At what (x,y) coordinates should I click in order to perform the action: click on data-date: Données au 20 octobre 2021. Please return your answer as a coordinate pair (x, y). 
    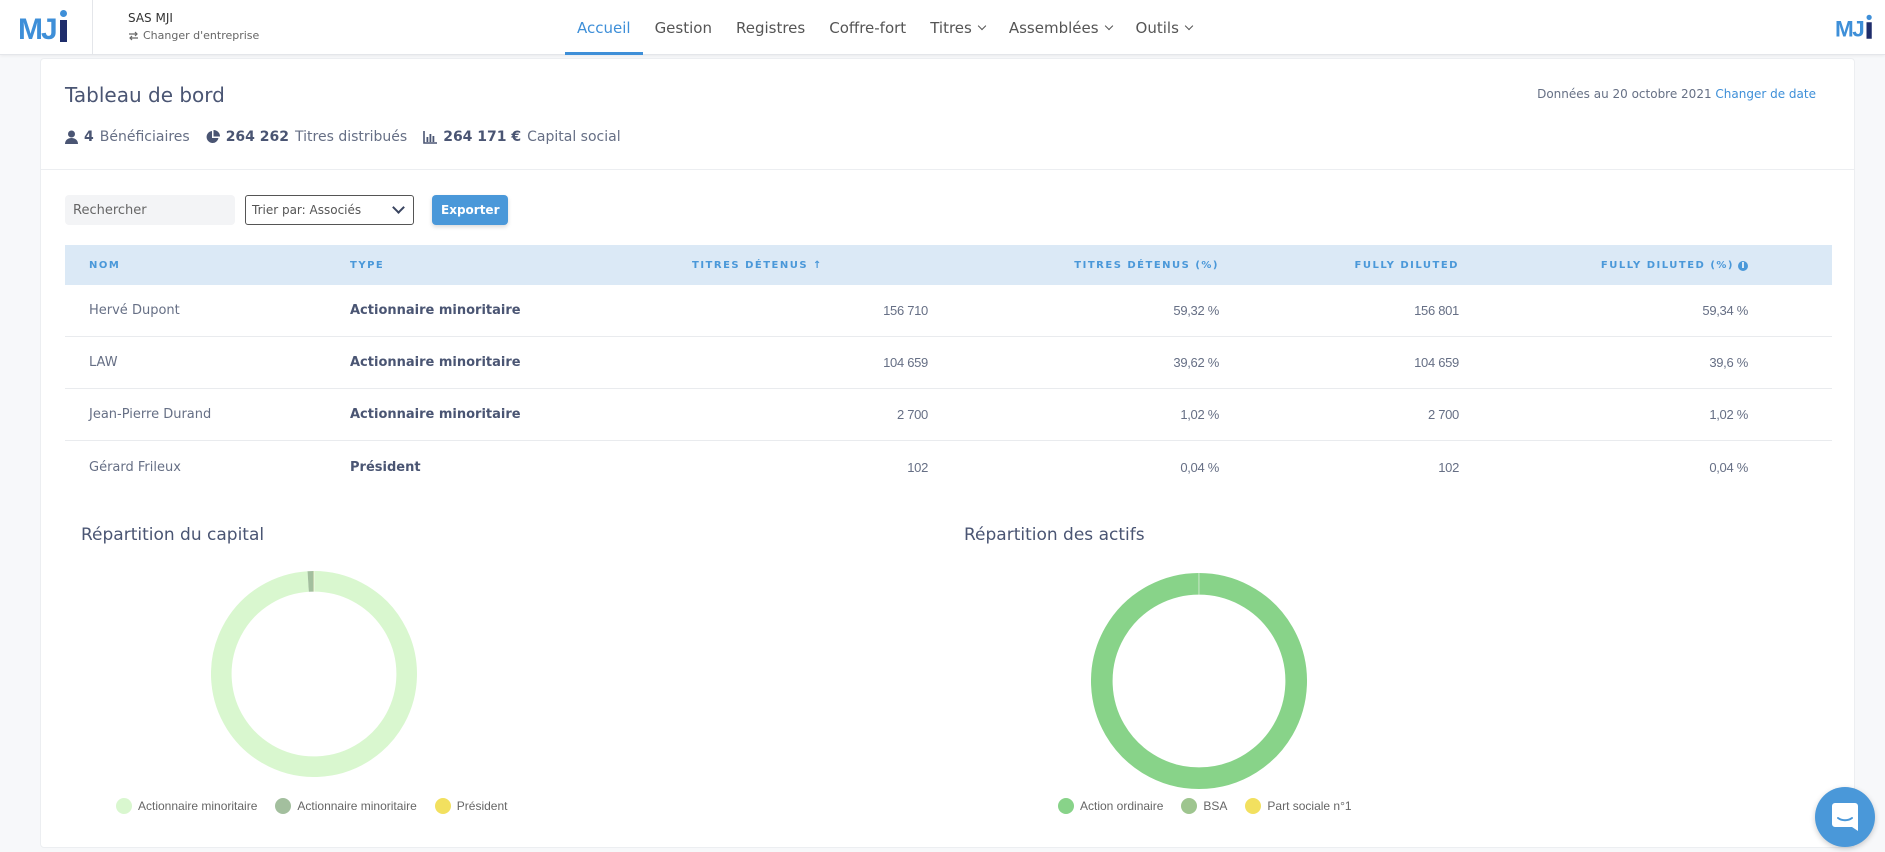
    Looking at the image, I should click on (1624, 94).